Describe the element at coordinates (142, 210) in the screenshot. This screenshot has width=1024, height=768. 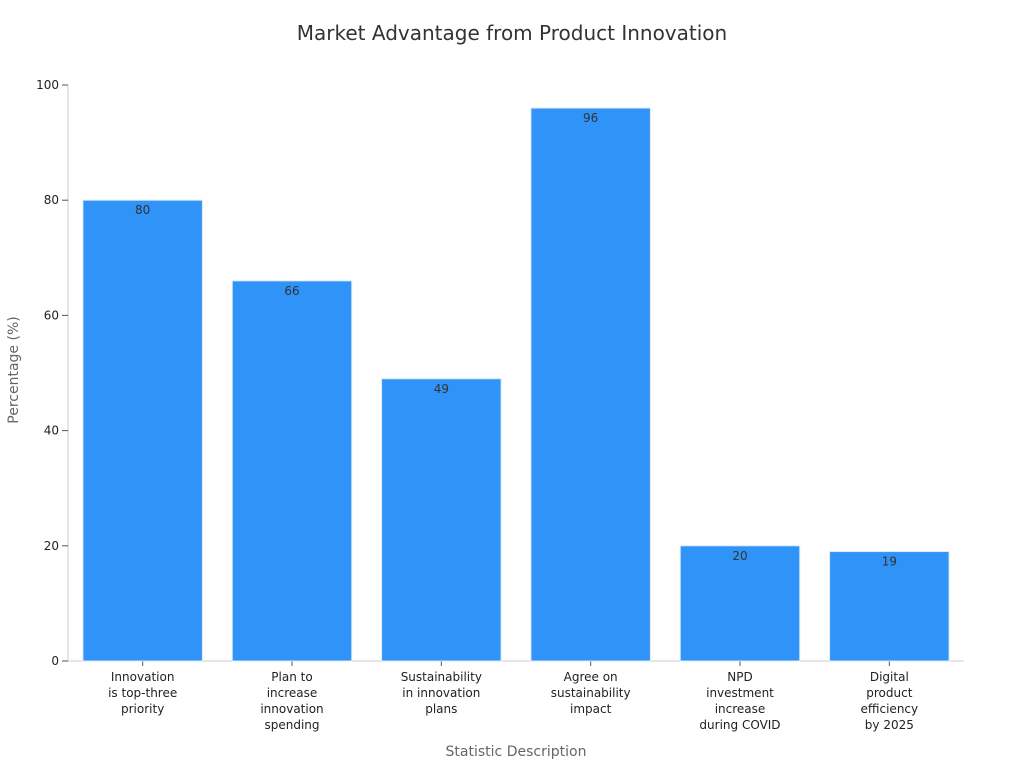
I see `bar-value-label: 80` at that location.